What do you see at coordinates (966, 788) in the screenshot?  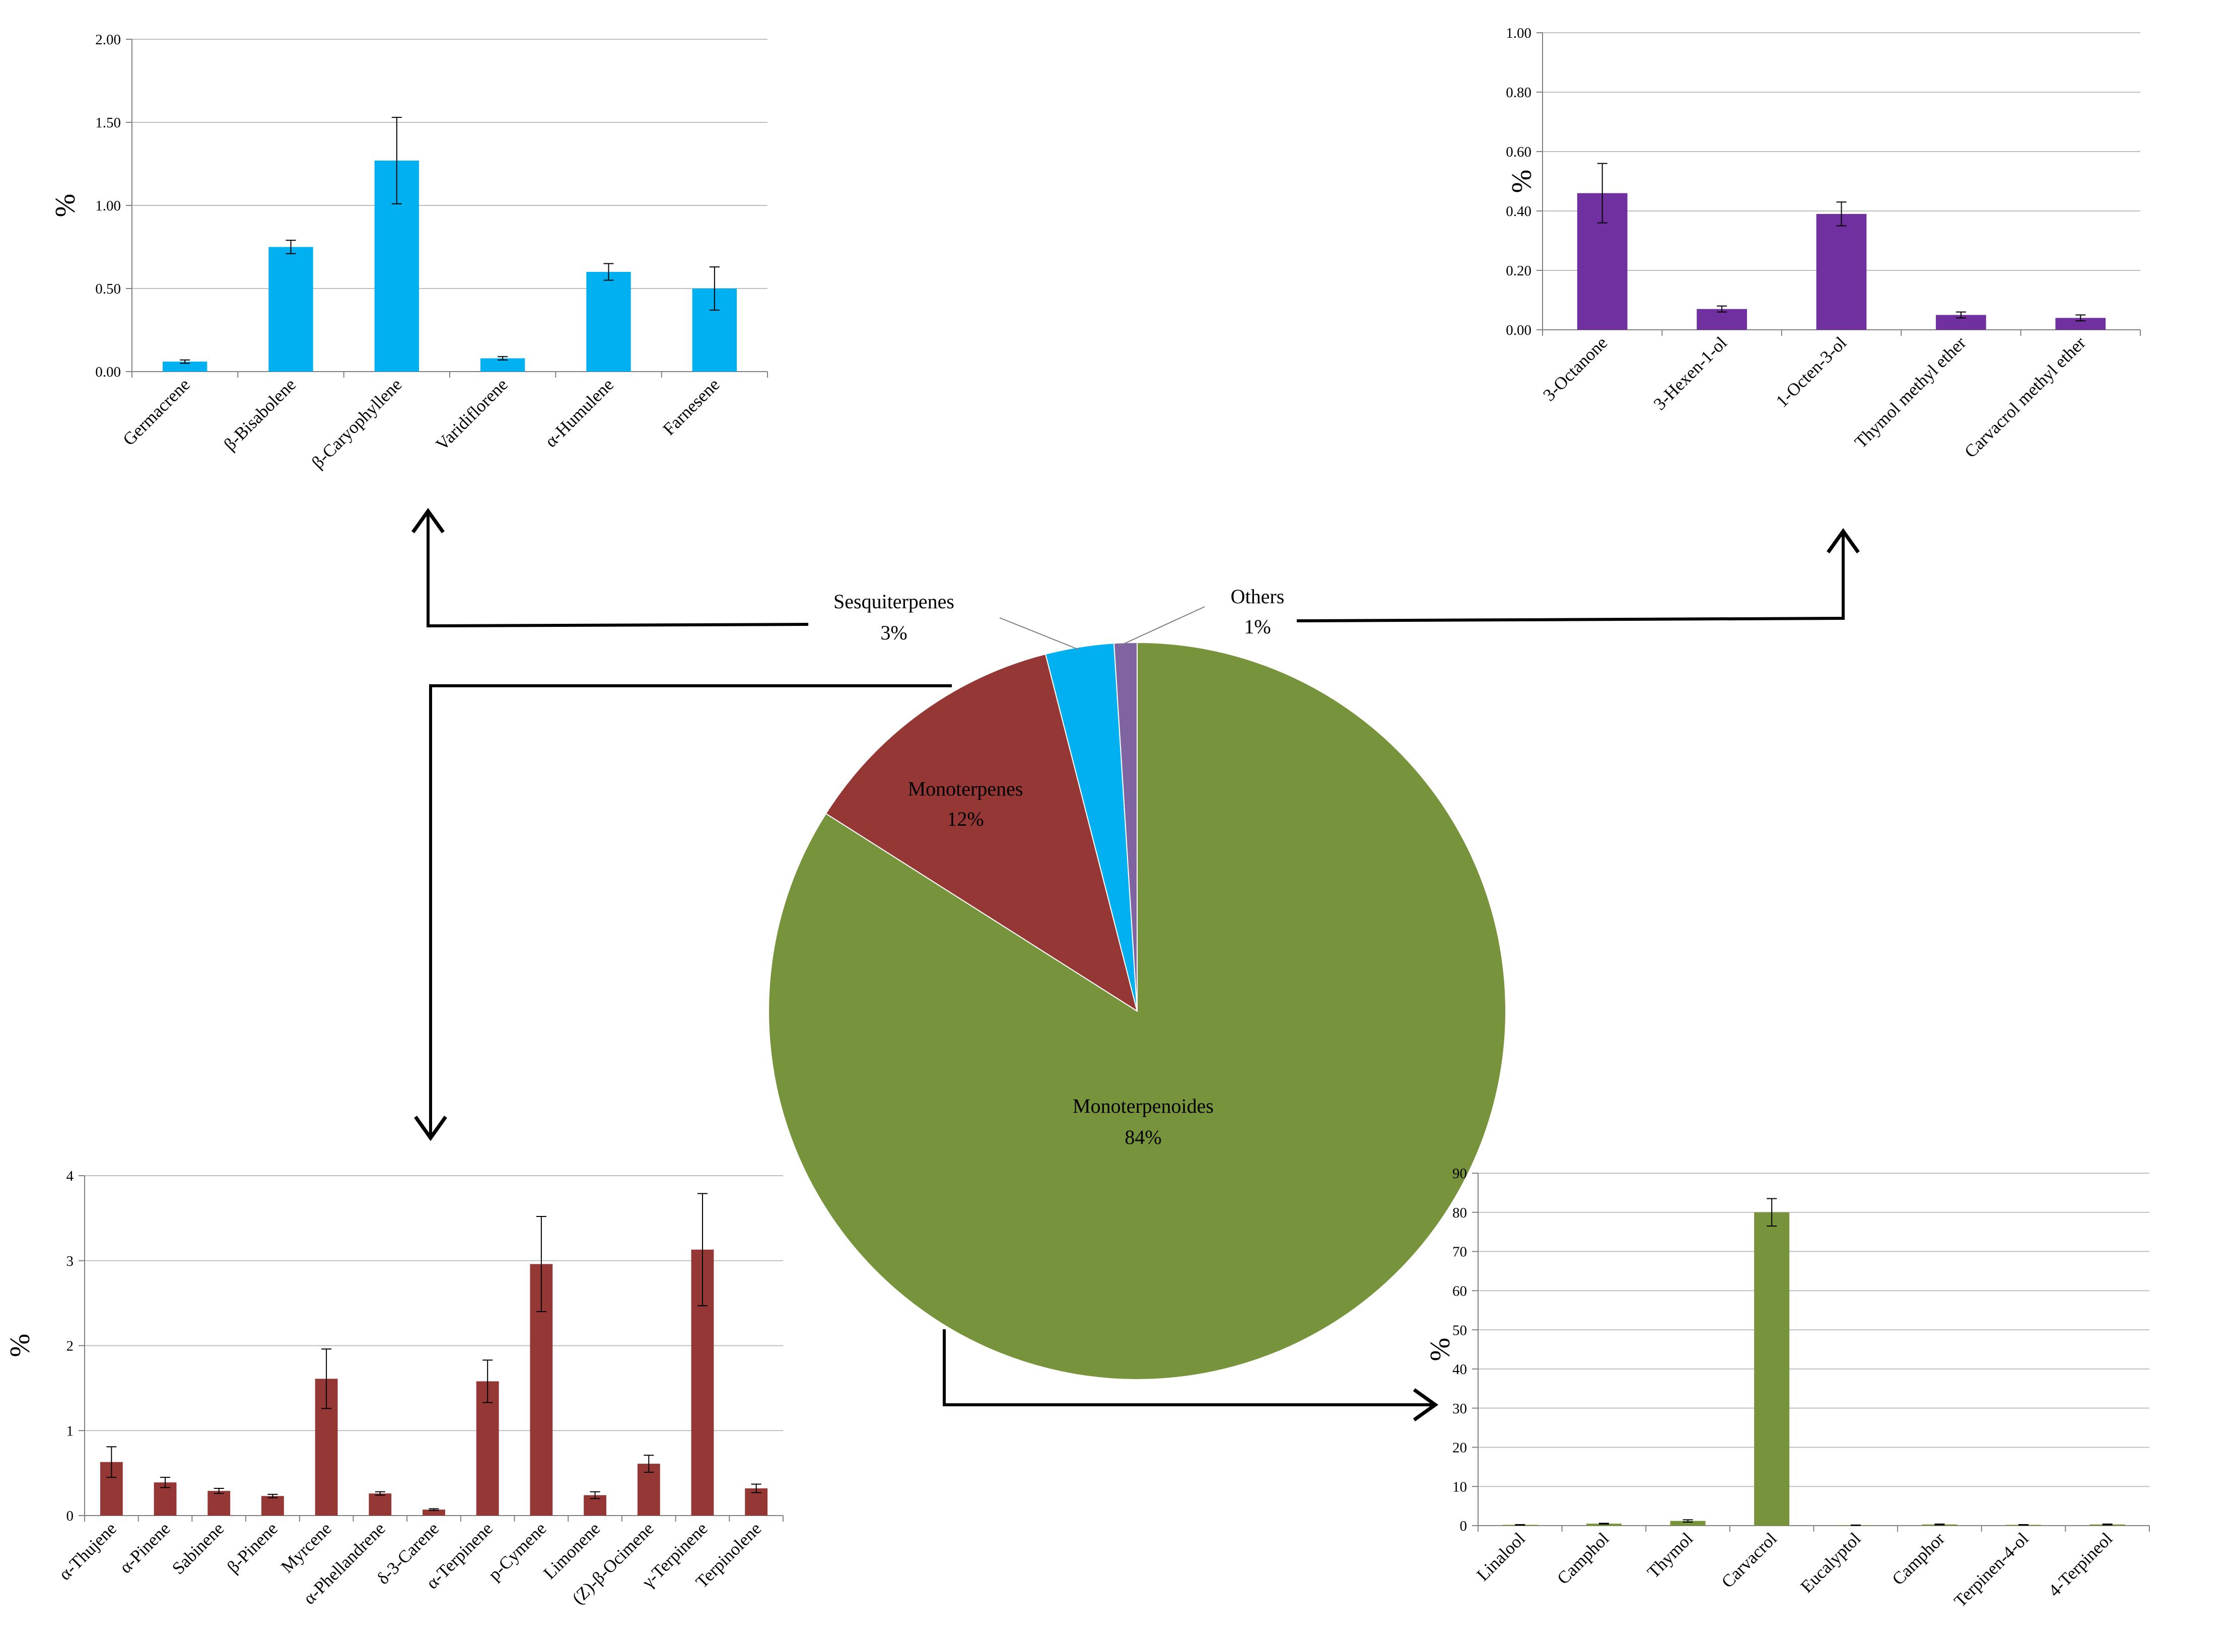 I see `pie-label-monoterpenes: Monoterpenes` at bounding box center [966, 788].